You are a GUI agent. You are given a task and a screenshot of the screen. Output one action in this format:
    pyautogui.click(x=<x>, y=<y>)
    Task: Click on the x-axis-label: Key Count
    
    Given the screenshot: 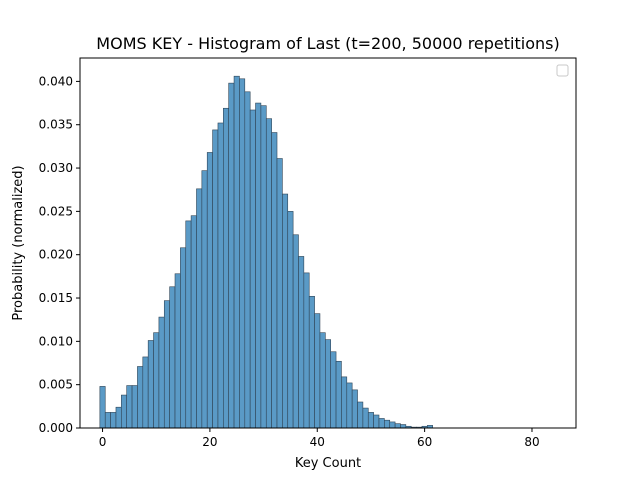 What is the action you would take?
    pyautogui.click(x=328, y=463)
    